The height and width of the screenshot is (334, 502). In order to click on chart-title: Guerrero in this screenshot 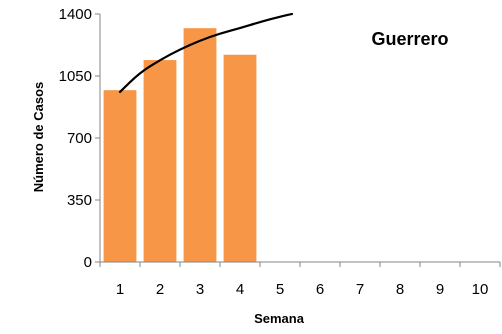, I will do `click(409, 39)`.